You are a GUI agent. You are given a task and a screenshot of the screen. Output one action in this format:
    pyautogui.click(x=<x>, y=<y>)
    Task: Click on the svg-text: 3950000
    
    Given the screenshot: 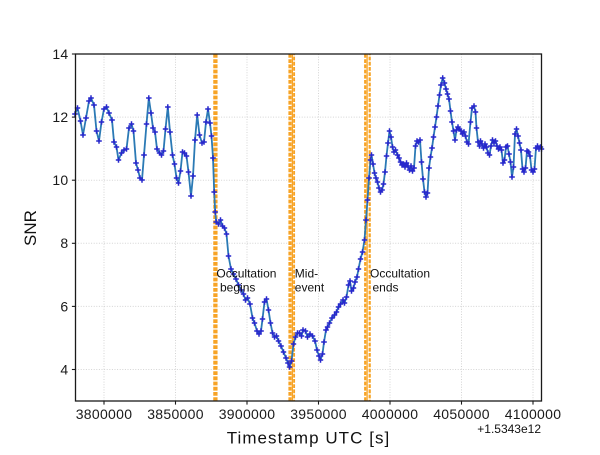 What is the action you would take?
    pyautogui.click(x=318, y=414)
    